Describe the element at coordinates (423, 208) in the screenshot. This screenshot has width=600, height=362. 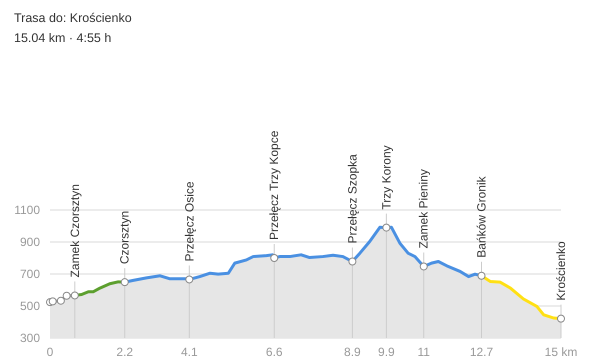
I see `ref-line-label: Zamek Pieniny` at that location.